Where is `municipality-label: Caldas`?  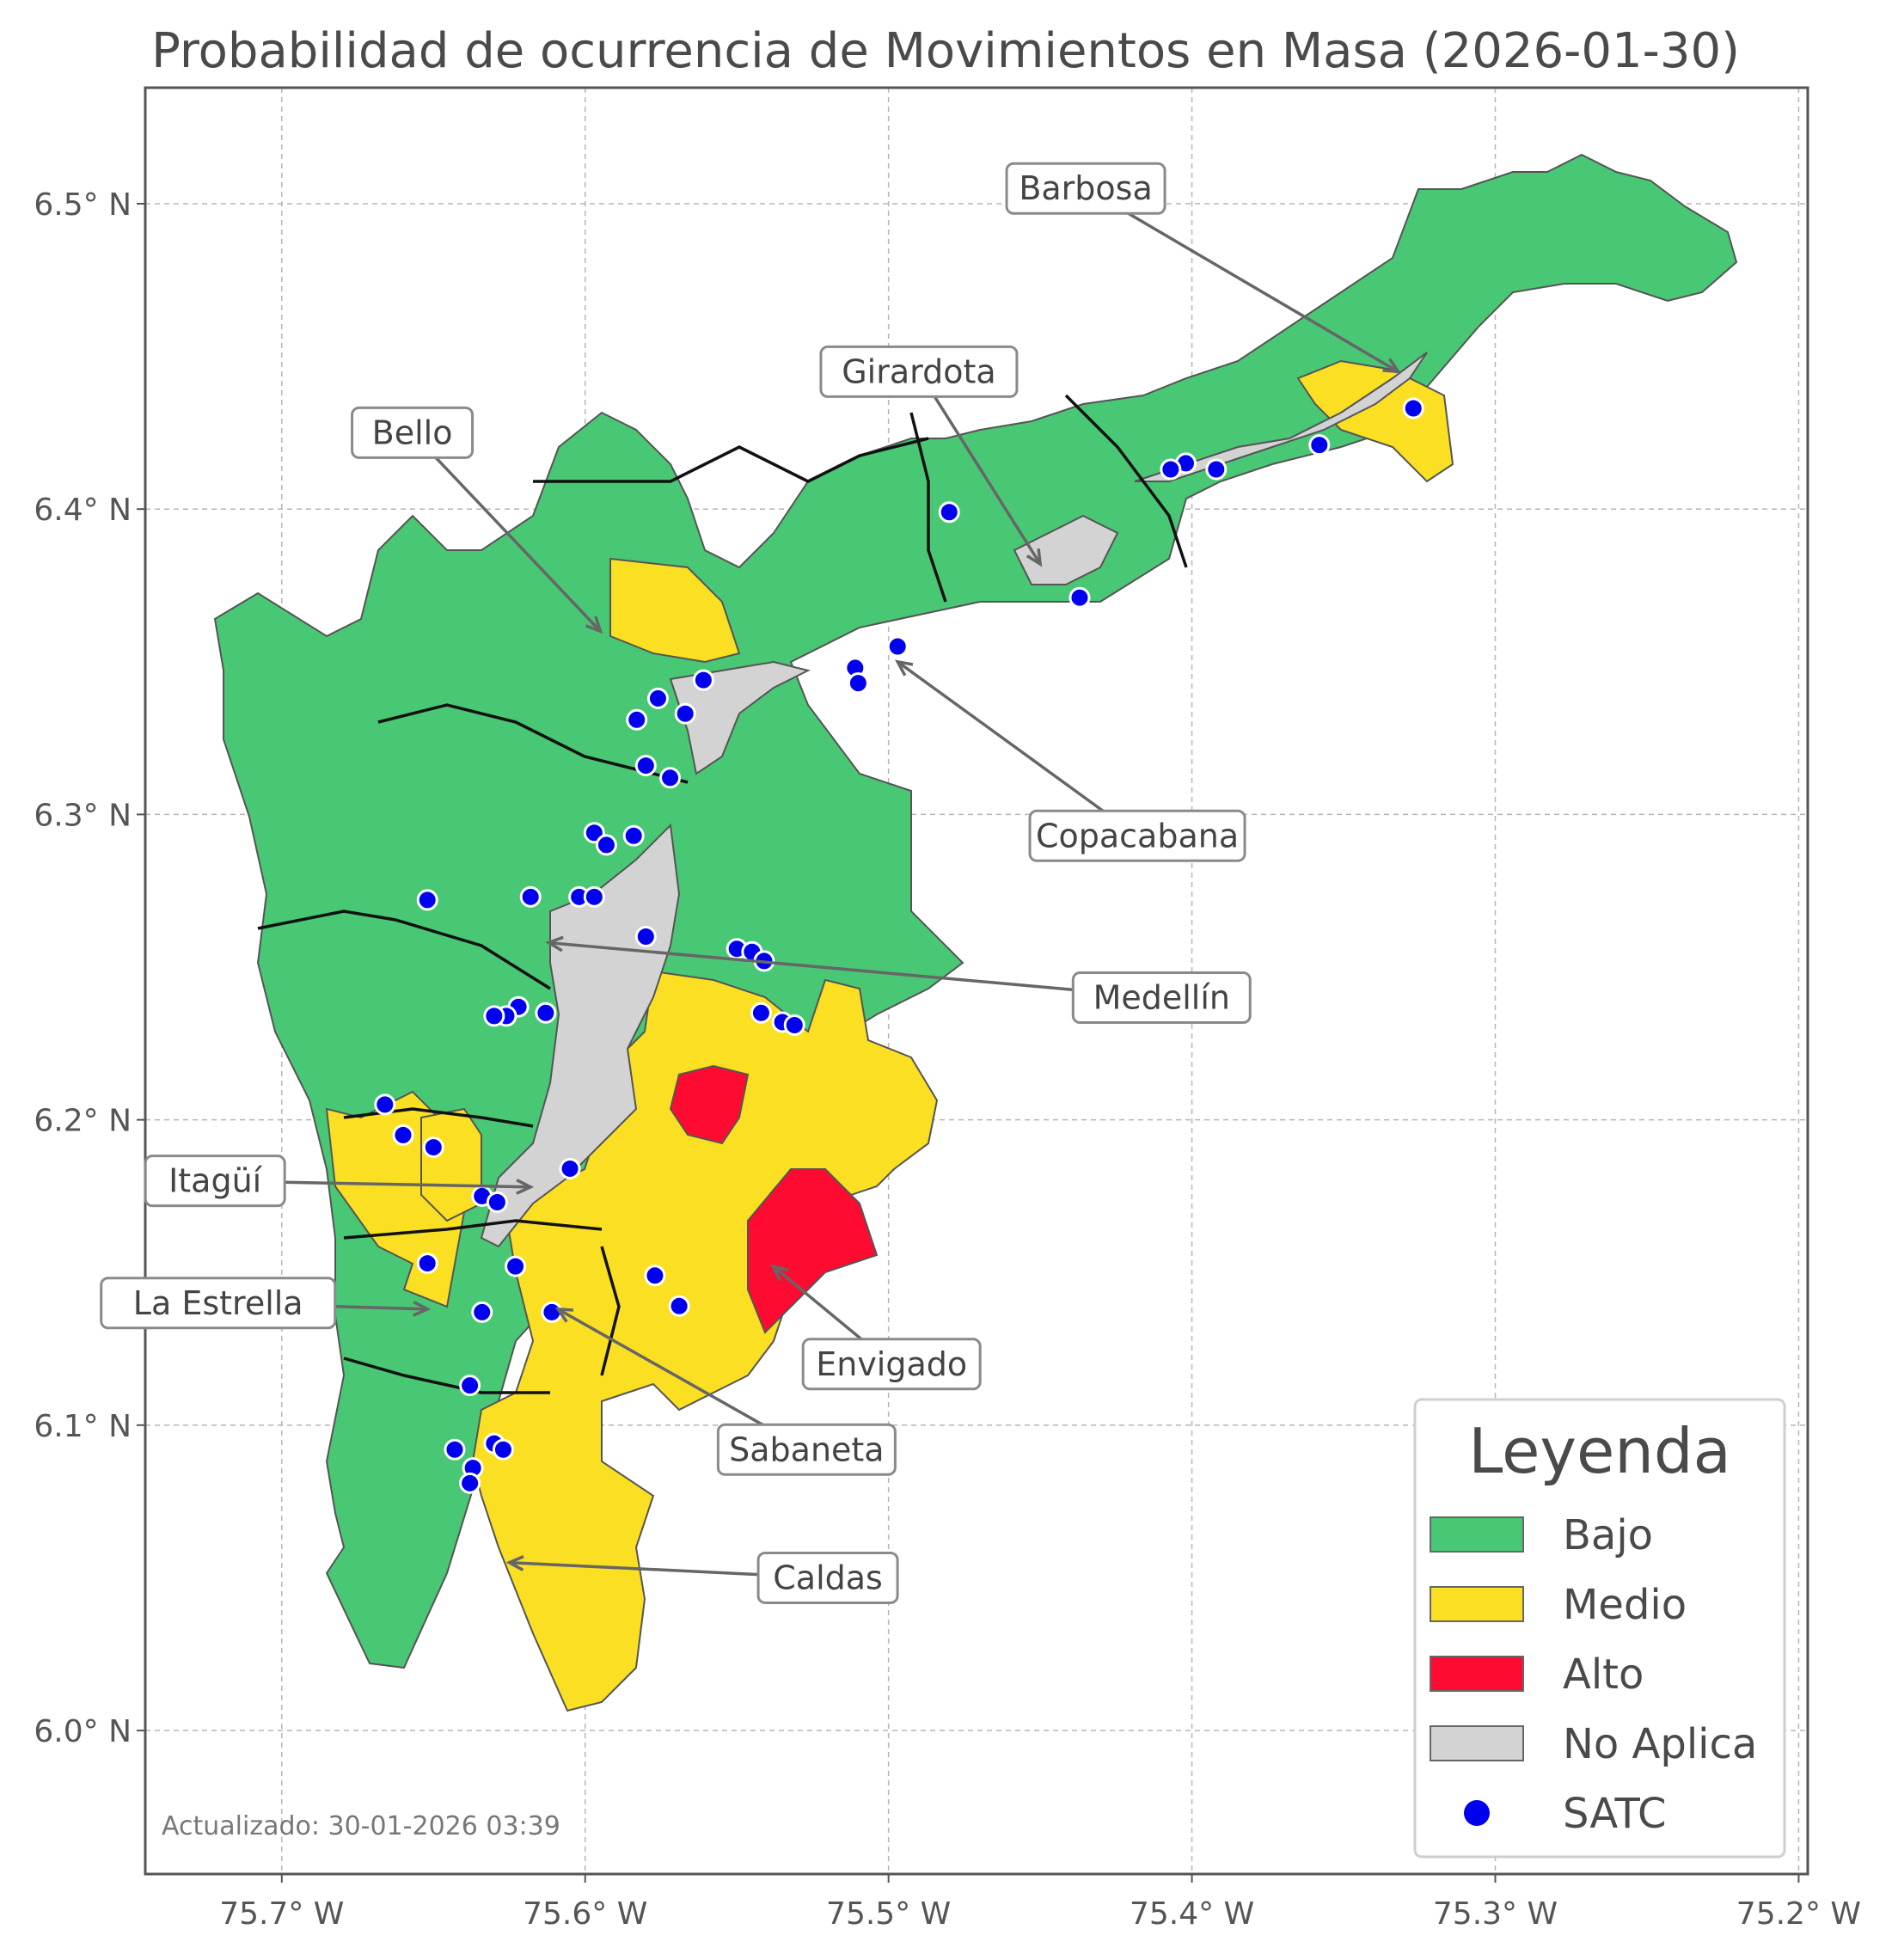 municipality-label: Caldas is located at coordinates (828, 1577).